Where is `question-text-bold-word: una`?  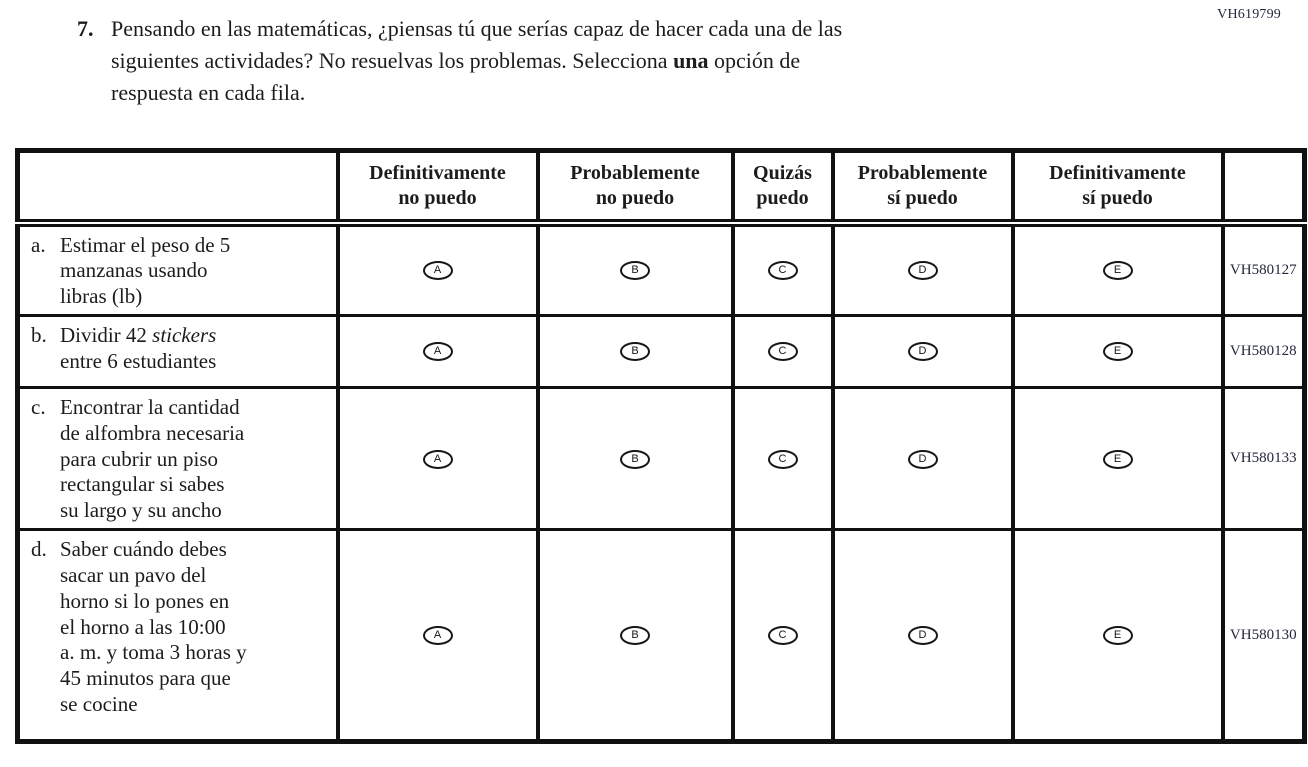
question-text-bold-word: una is located at coordinates (691, 60).